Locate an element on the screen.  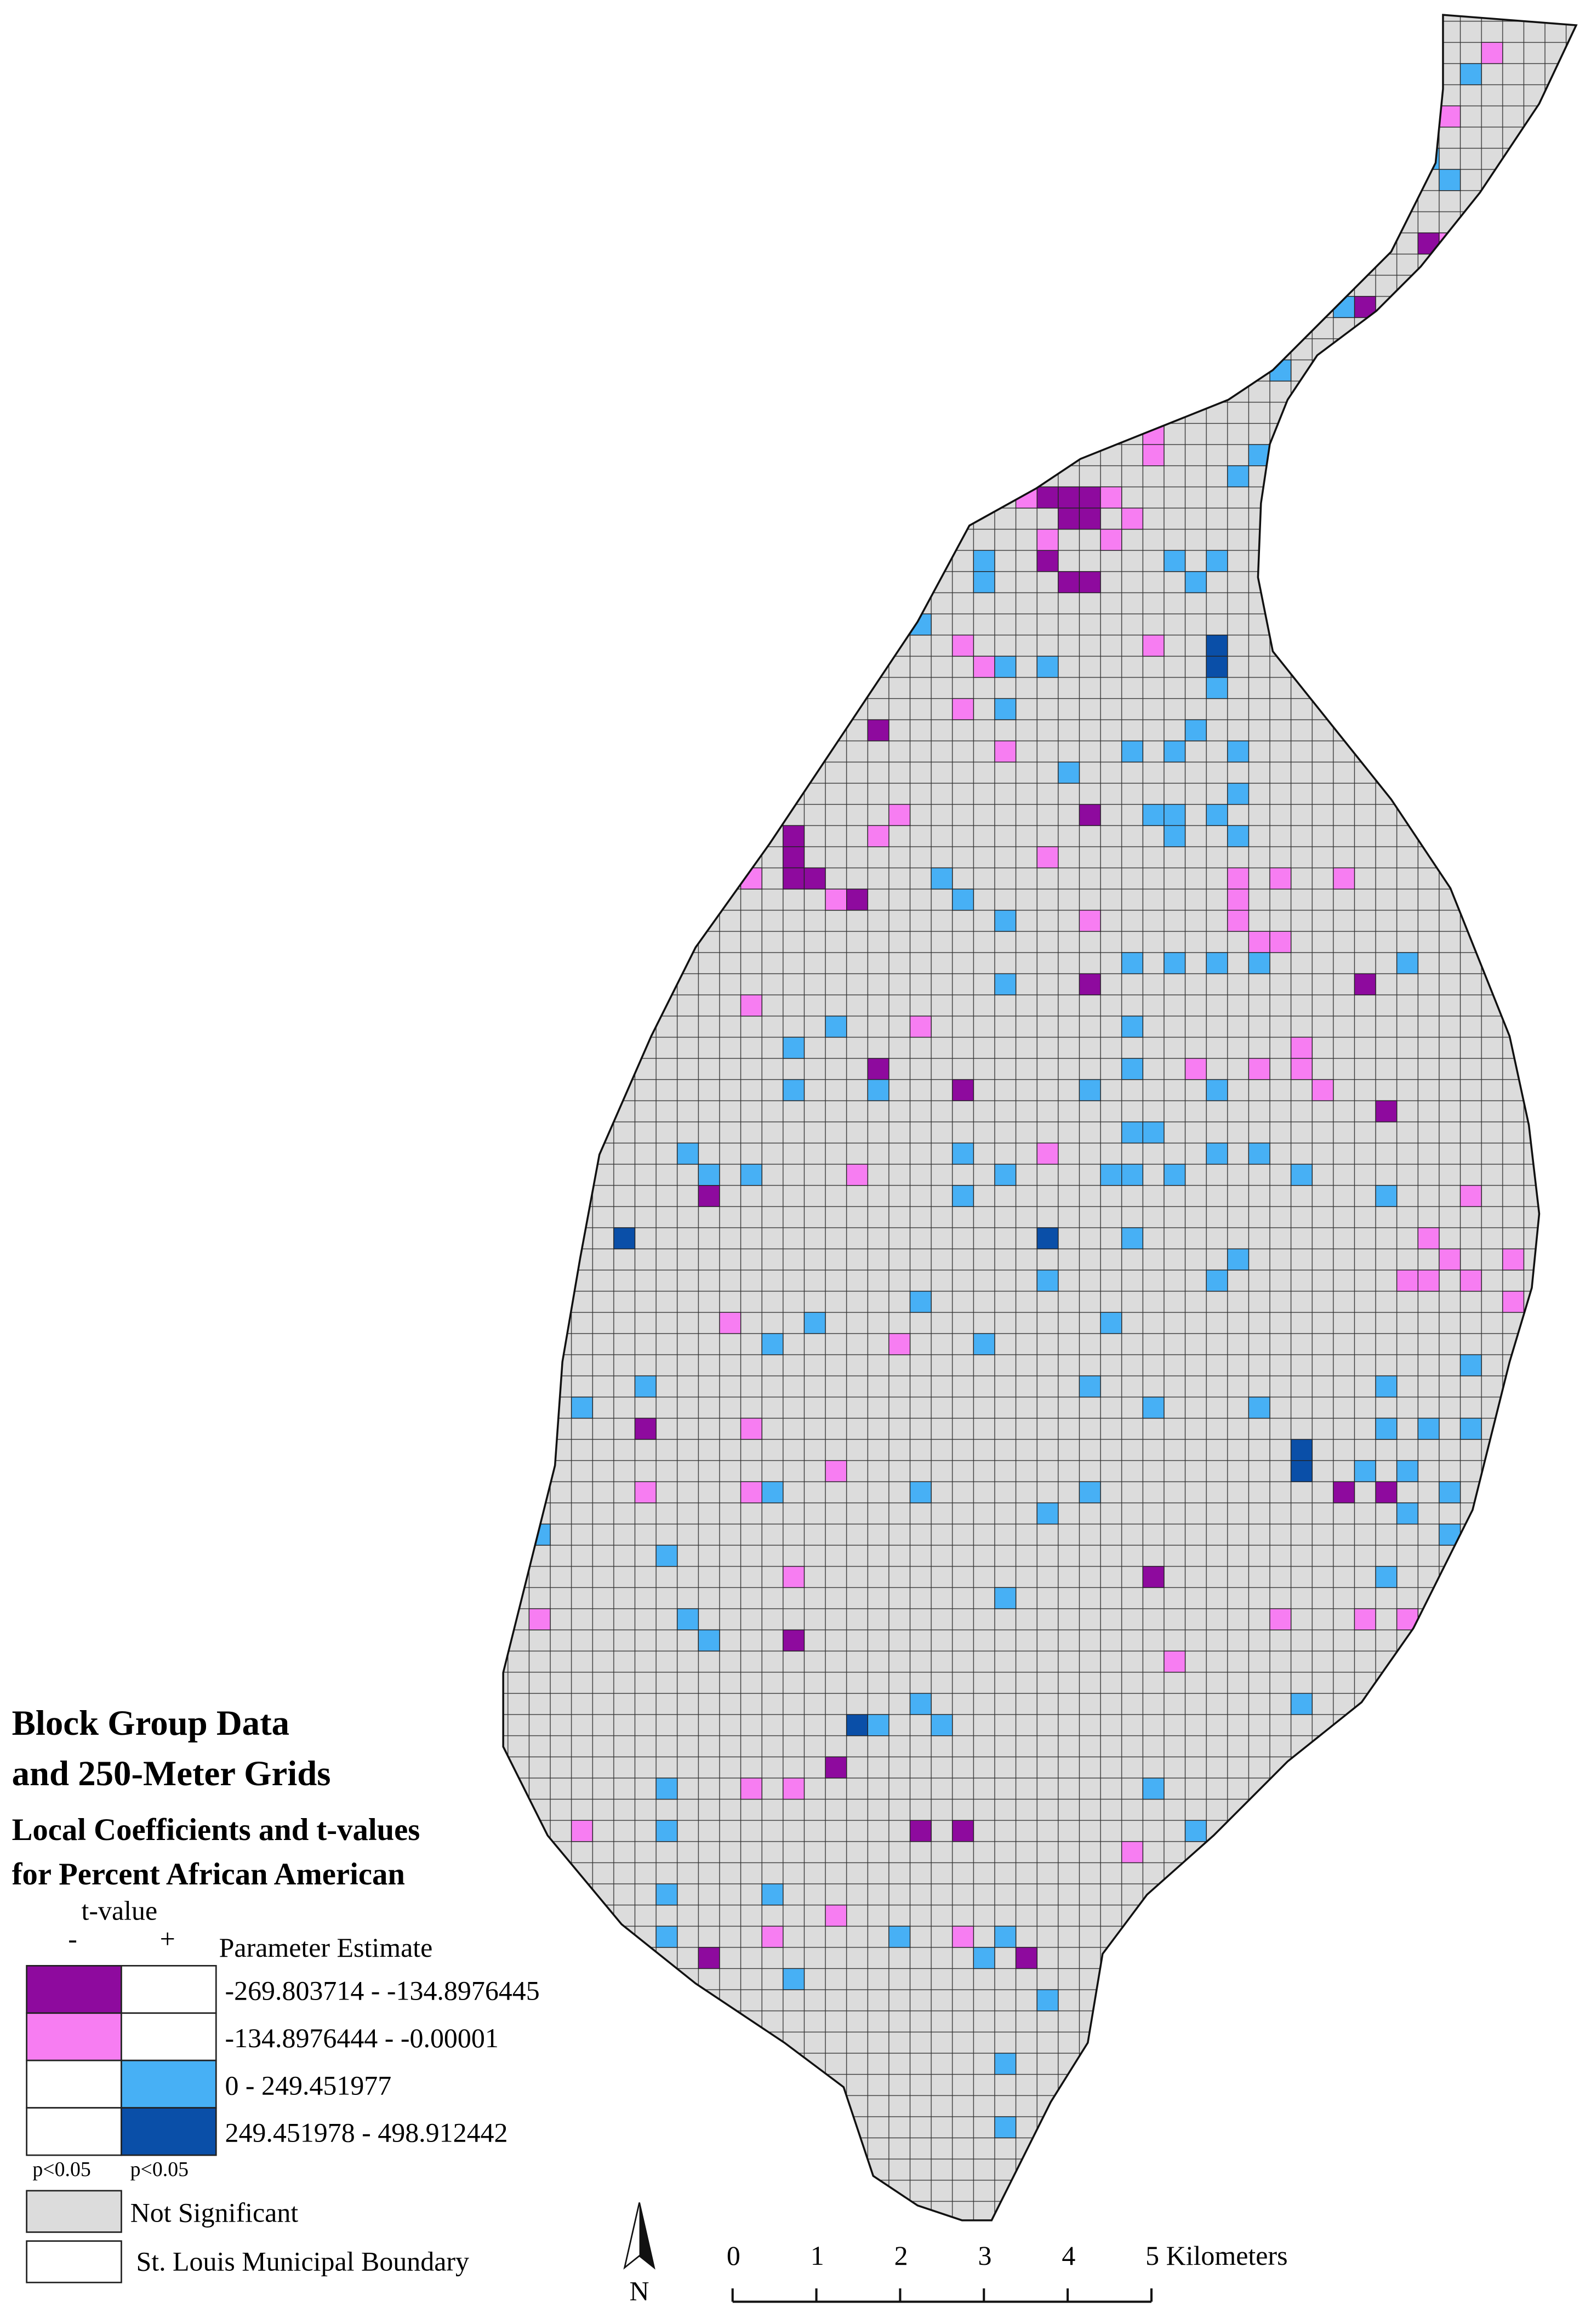
scale-label: 3 is located at coordinates (984, 2256).